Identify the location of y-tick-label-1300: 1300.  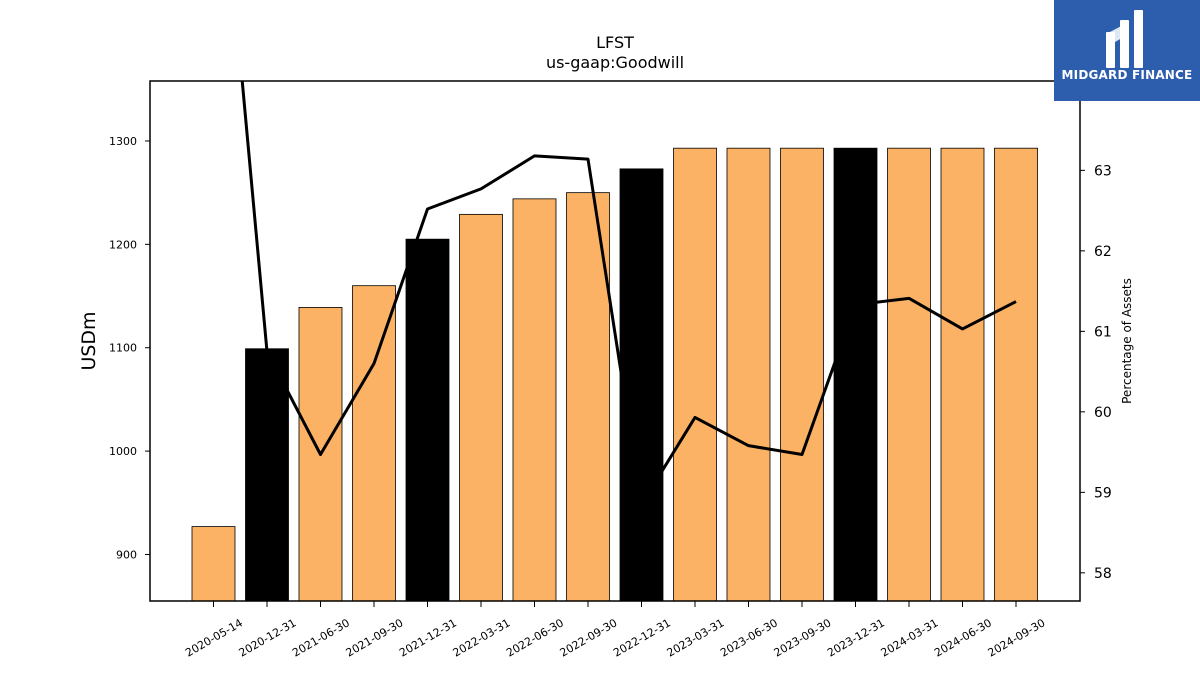
(123, 141).